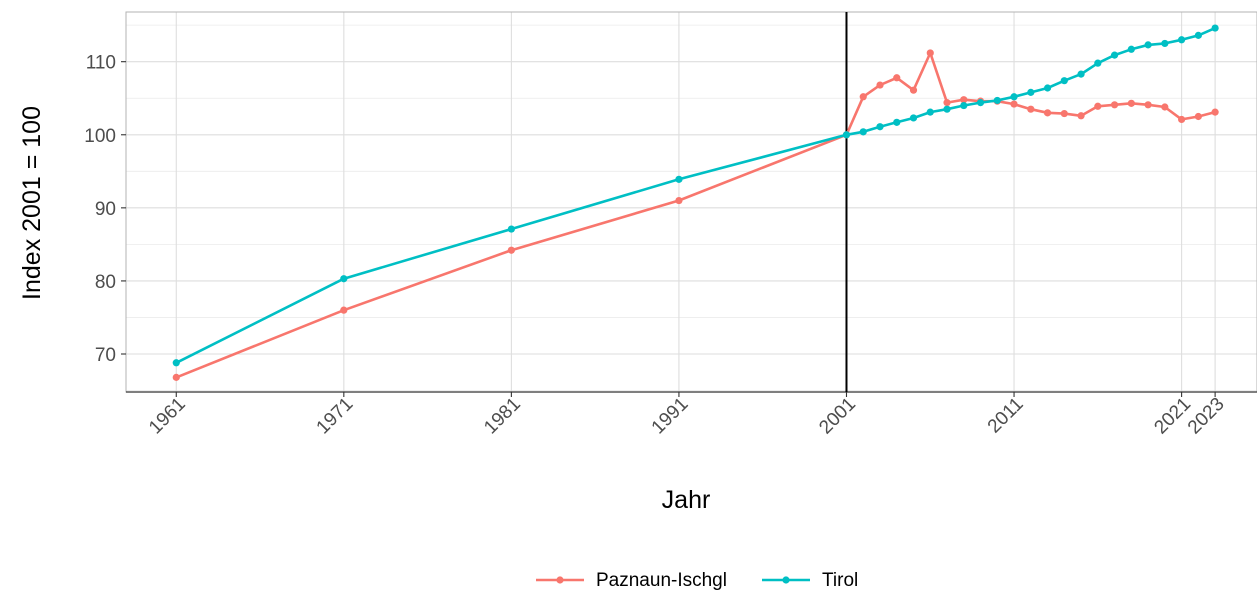 The image size is (1257, 596). Describe the element at coordinates (661, 580) in the screenshot. I see `legend-label: Paznaun-Ischgl` at that location.